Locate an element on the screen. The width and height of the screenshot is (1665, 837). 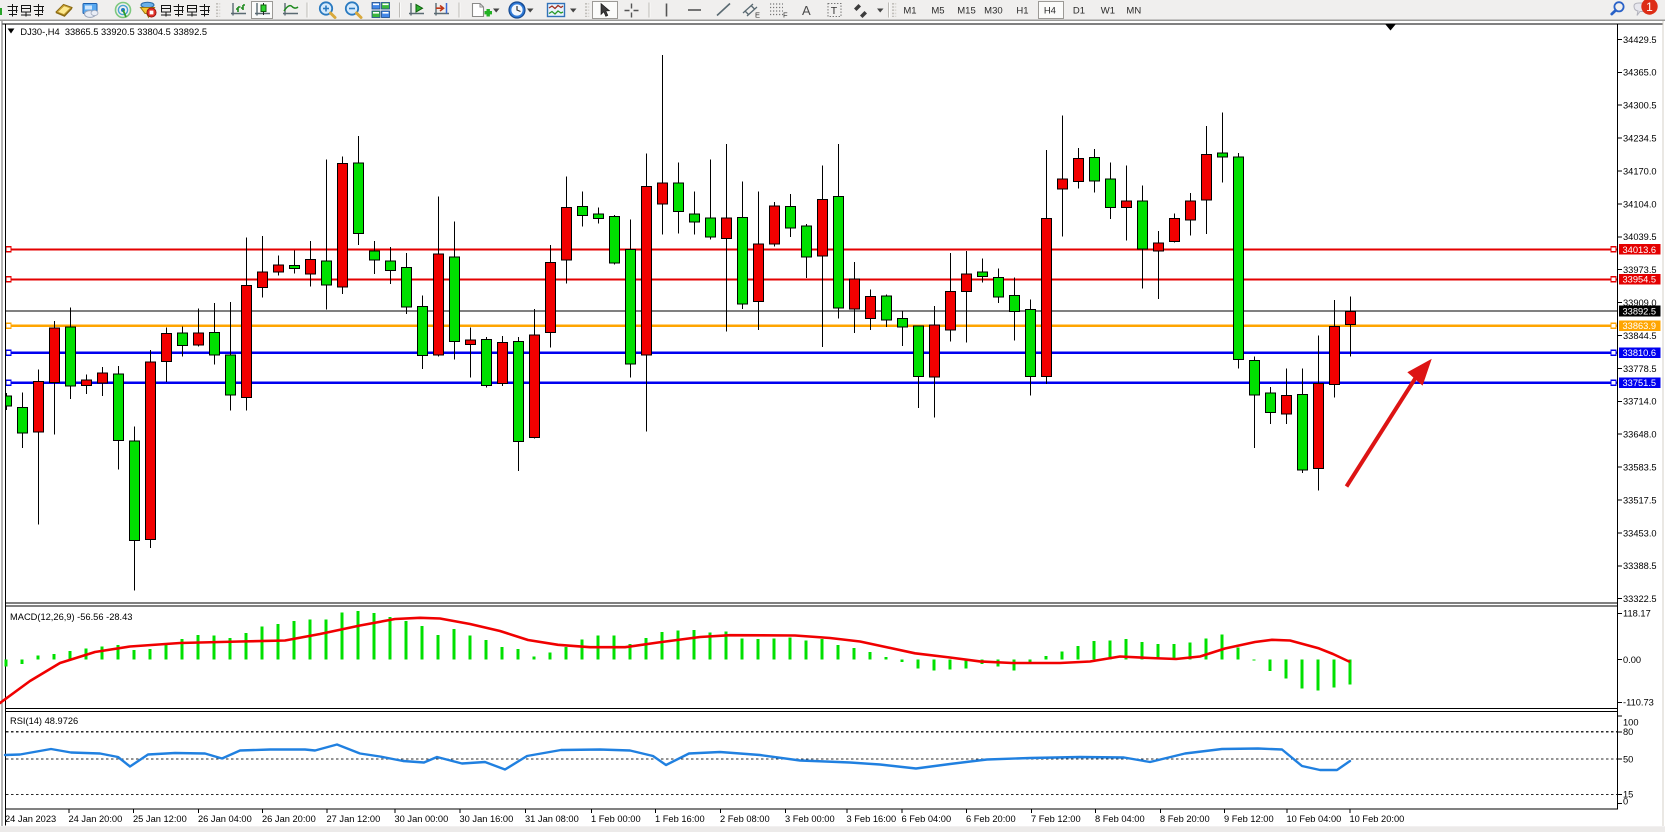
svg-text: 33954.5 is located at coordinates (1640, 280).